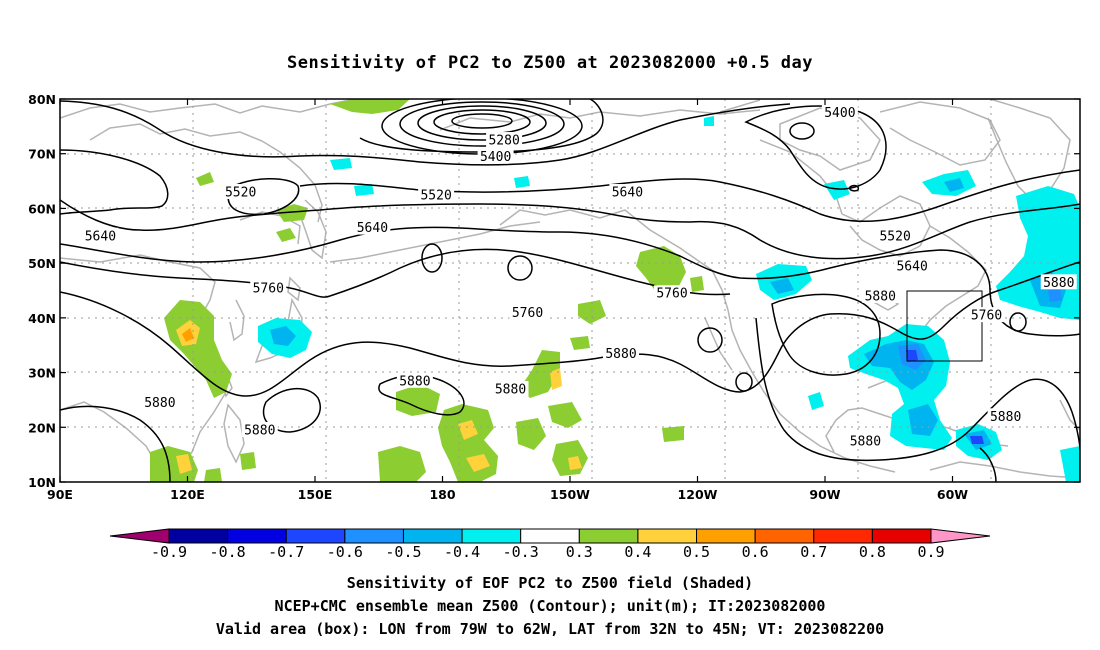 This screenshot has height=650, width=1100. I want to click on valid-area-box, so click(944, 326).